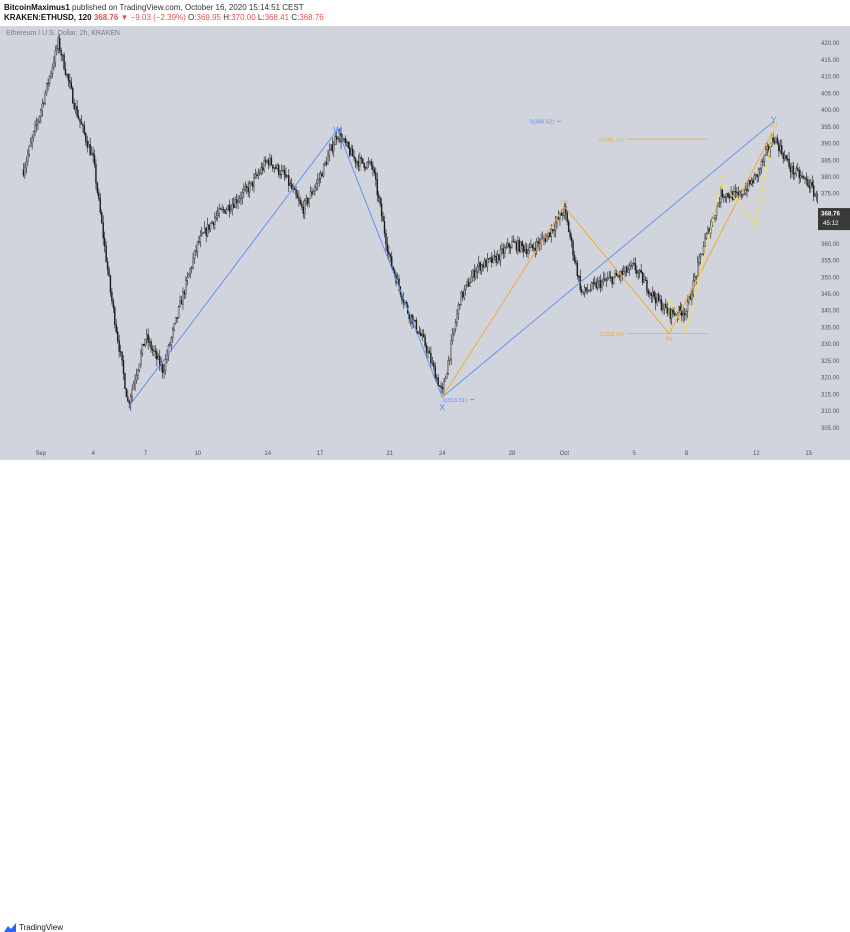  Describe the element at coordinates (146, 454) in the screenshot. I see `time-tick-label: 7` at that location.